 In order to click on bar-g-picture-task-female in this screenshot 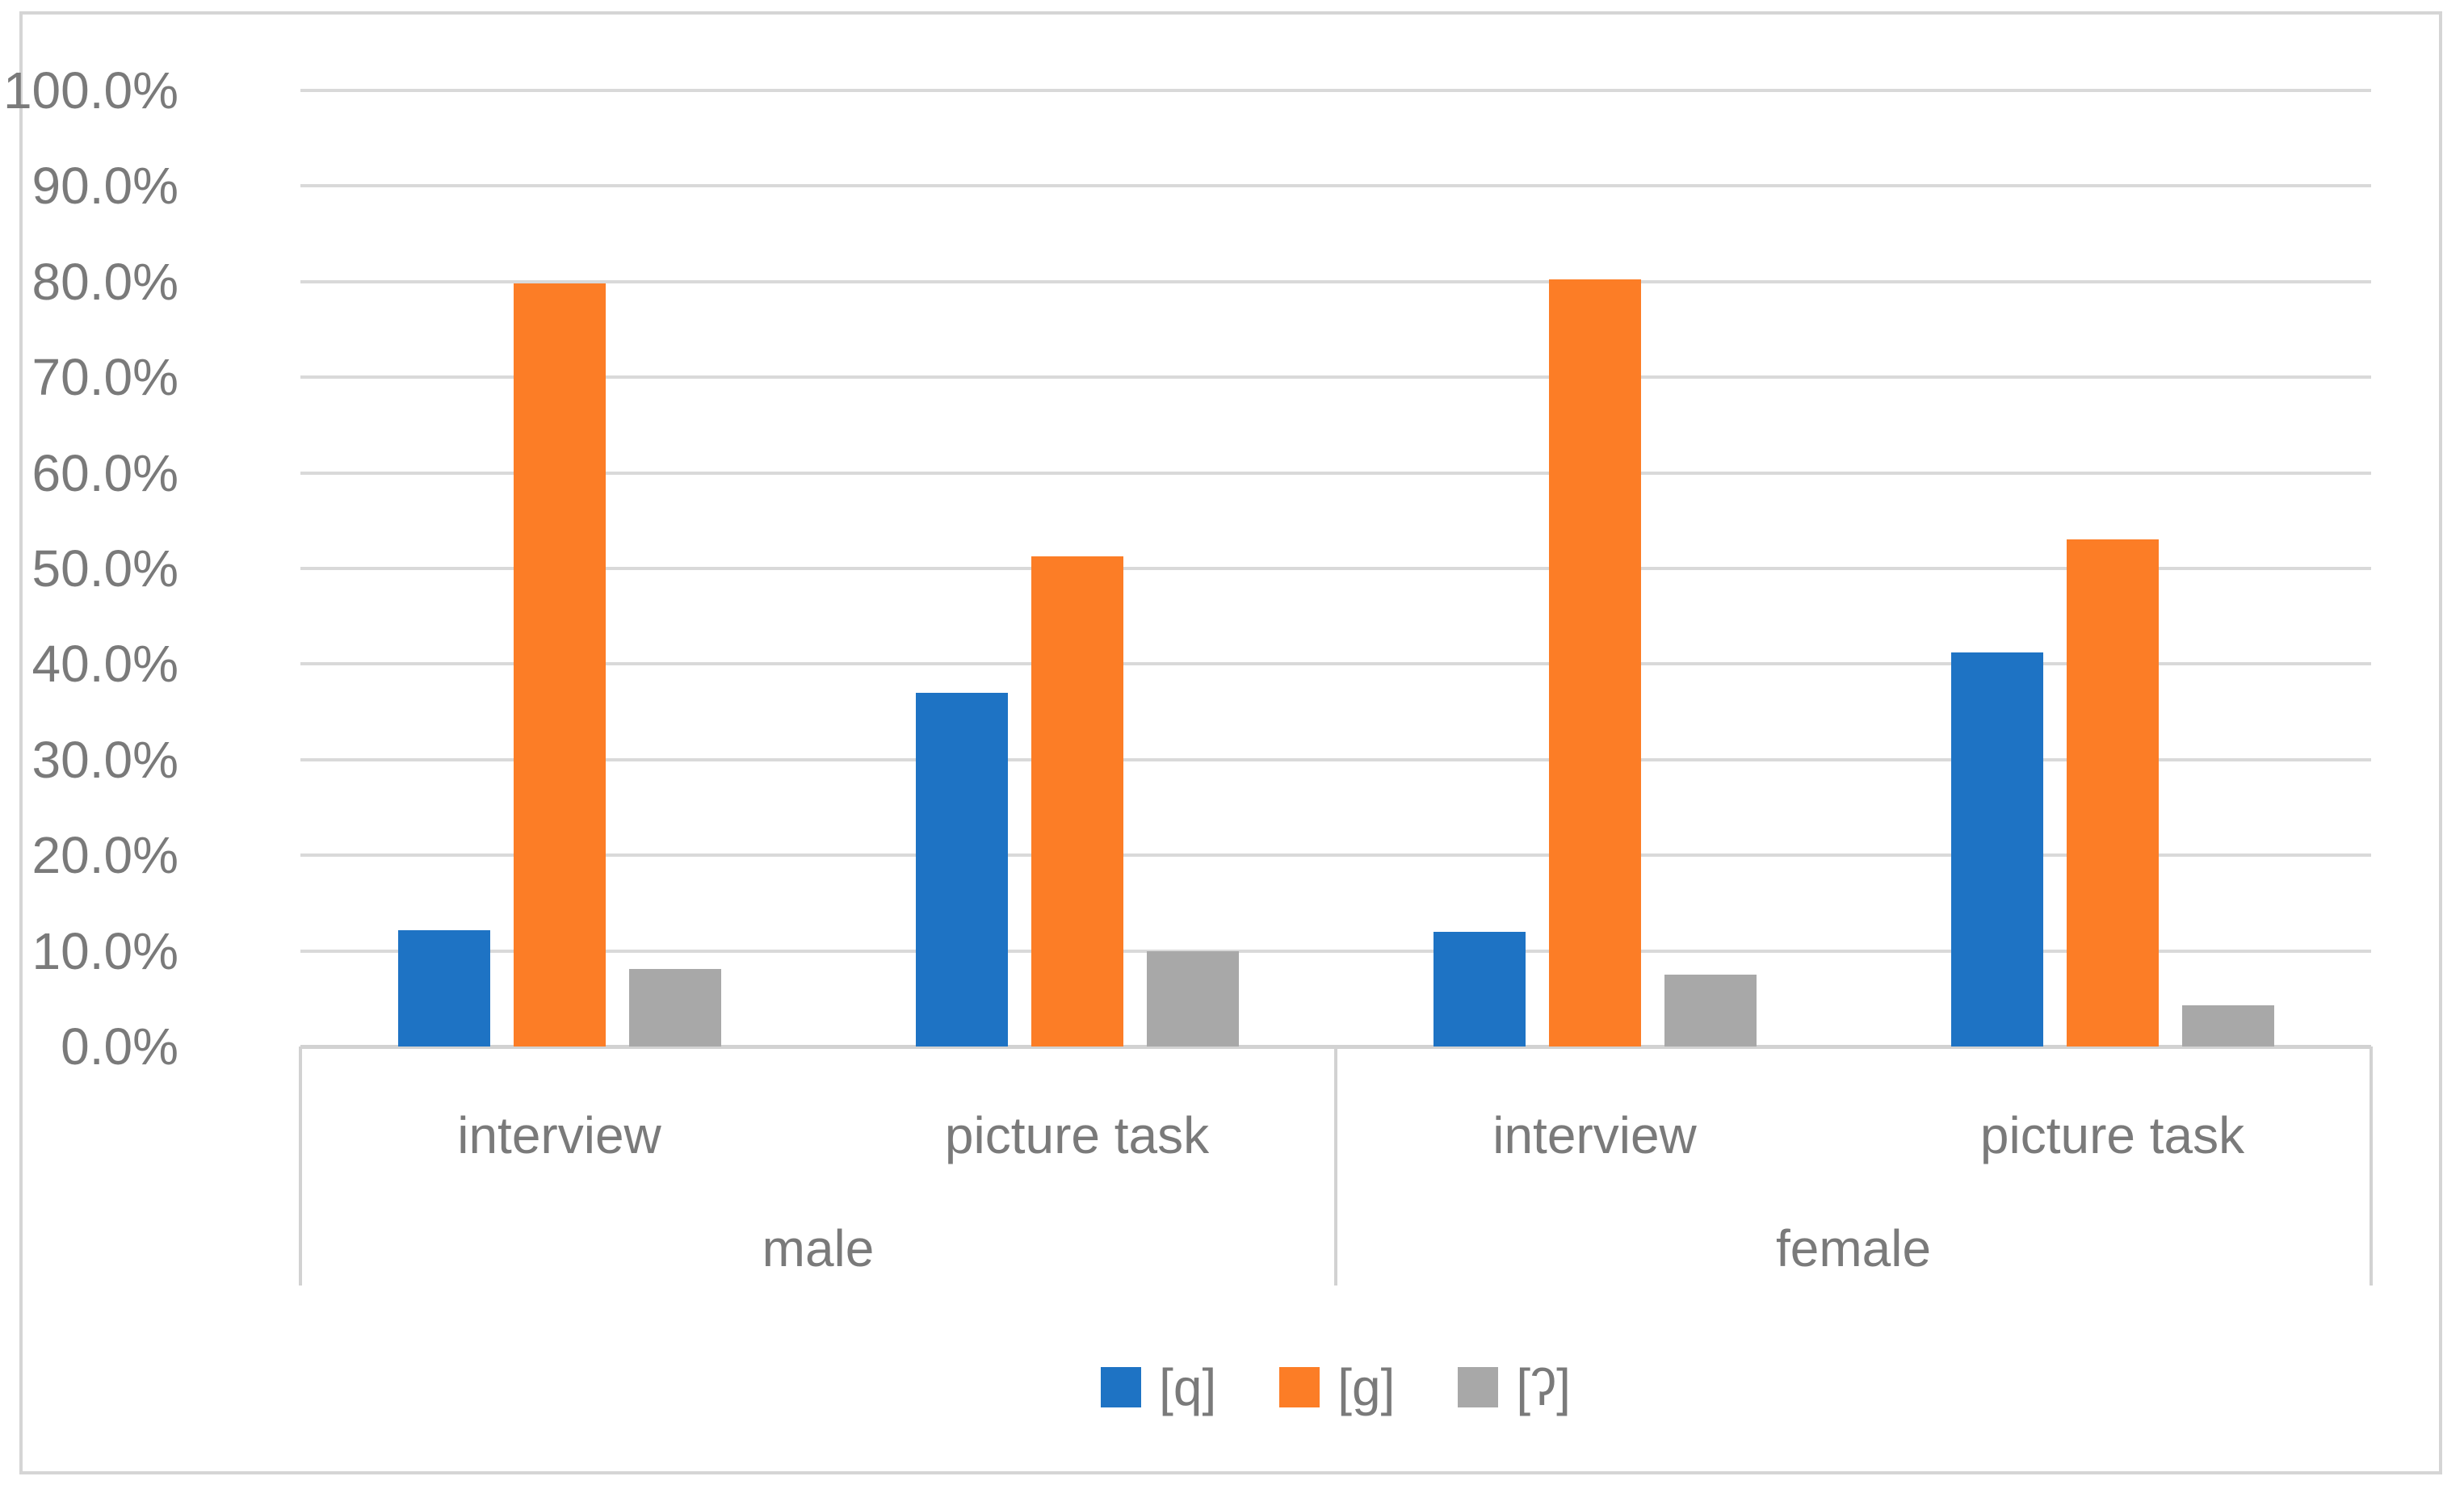, I will do `click(2112, 792)`.